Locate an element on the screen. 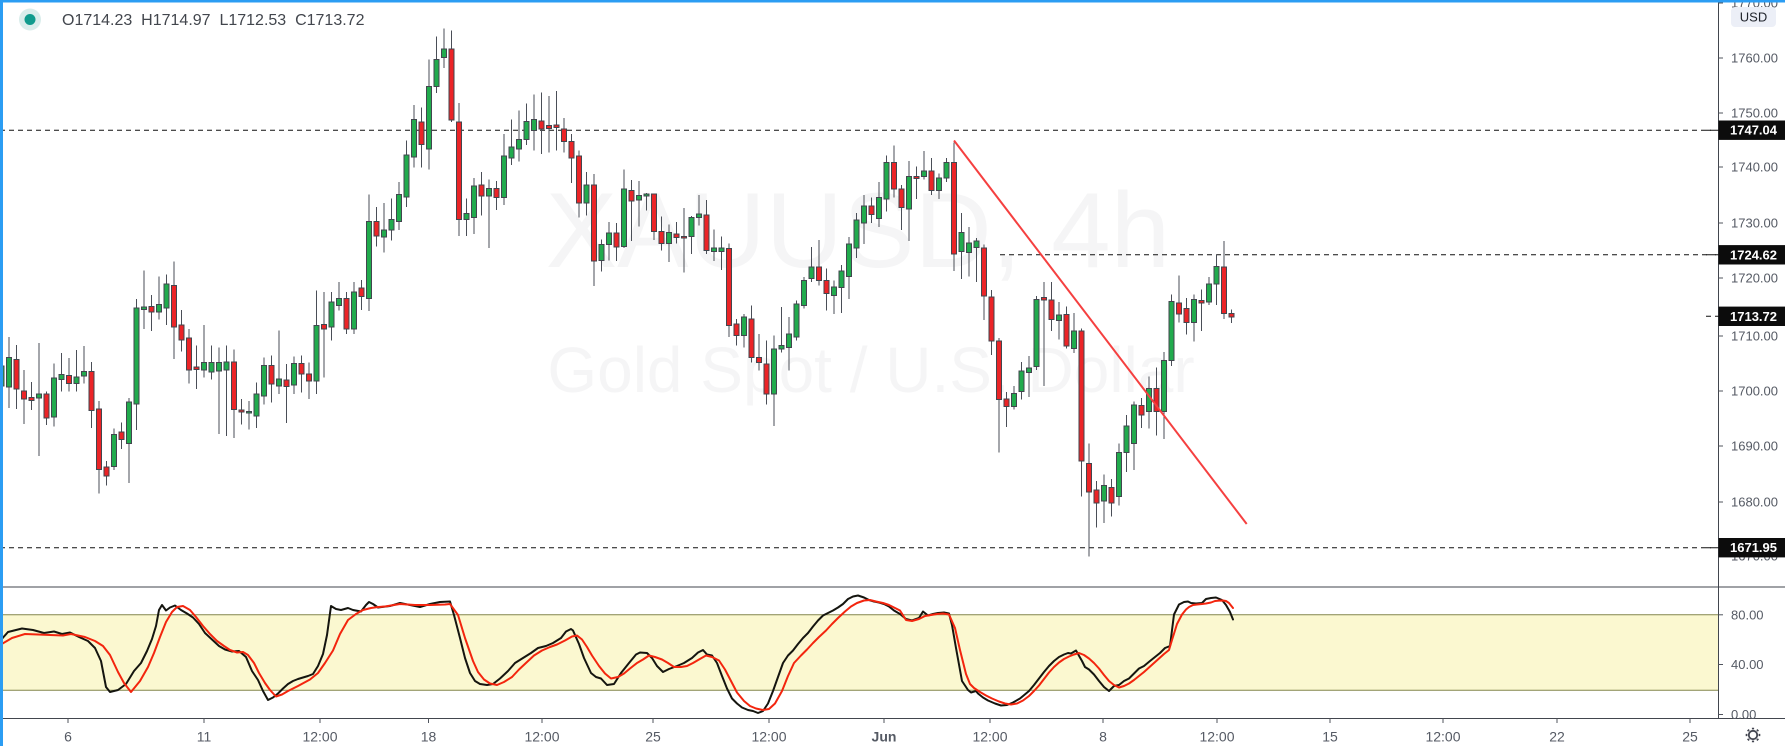  svg-text: 1690.00 is located at coordinates (1754, 446).